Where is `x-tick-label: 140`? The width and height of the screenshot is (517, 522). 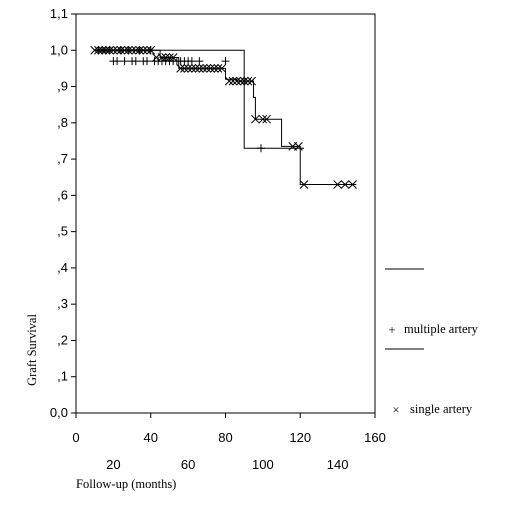 x-tick-label: 140 is located at coordinates (338, 464).